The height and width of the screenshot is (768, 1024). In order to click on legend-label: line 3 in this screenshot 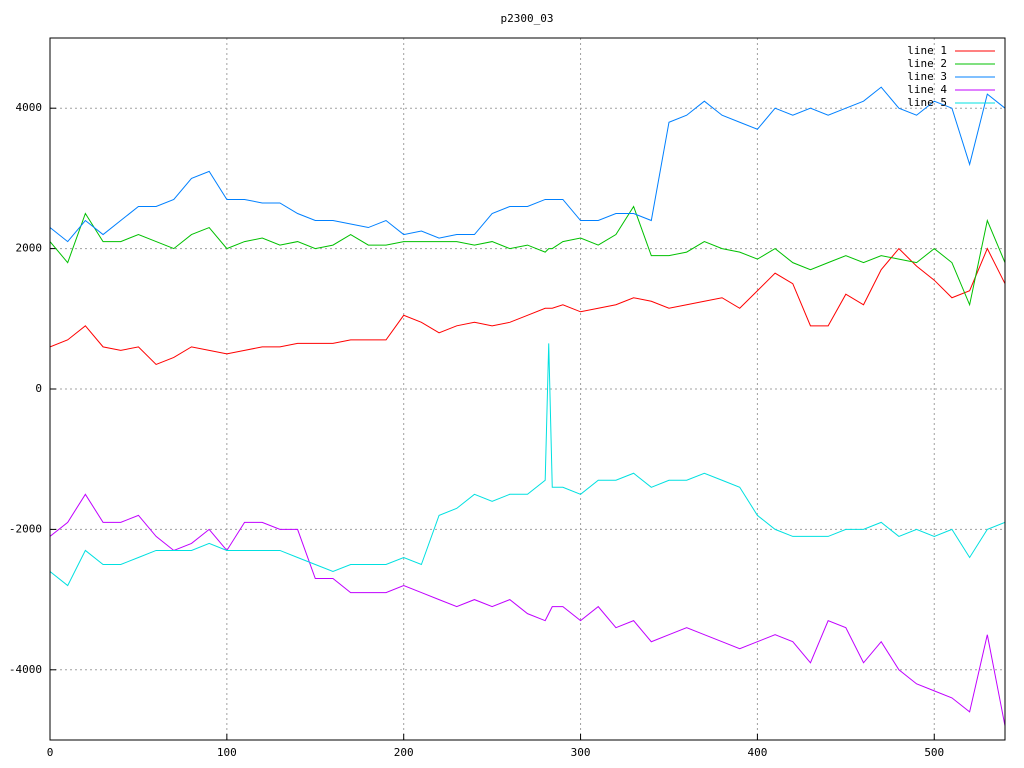, I will do `click(927, 76)`.